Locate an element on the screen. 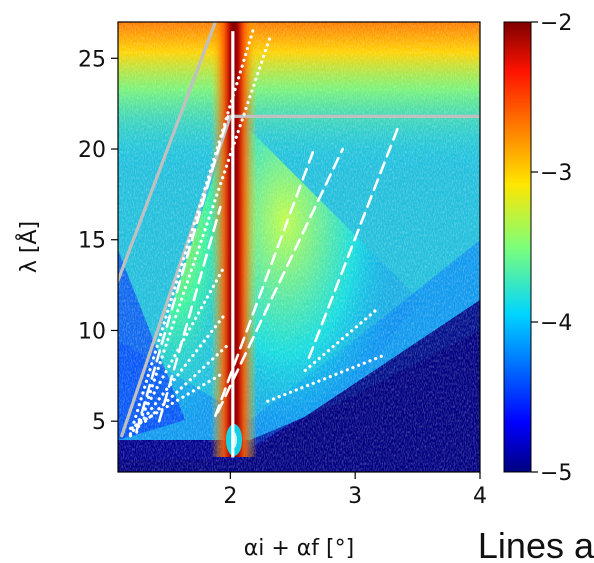 The image size is (594, 563). x-tick-label: 3 is located at coordinates (355, 496).